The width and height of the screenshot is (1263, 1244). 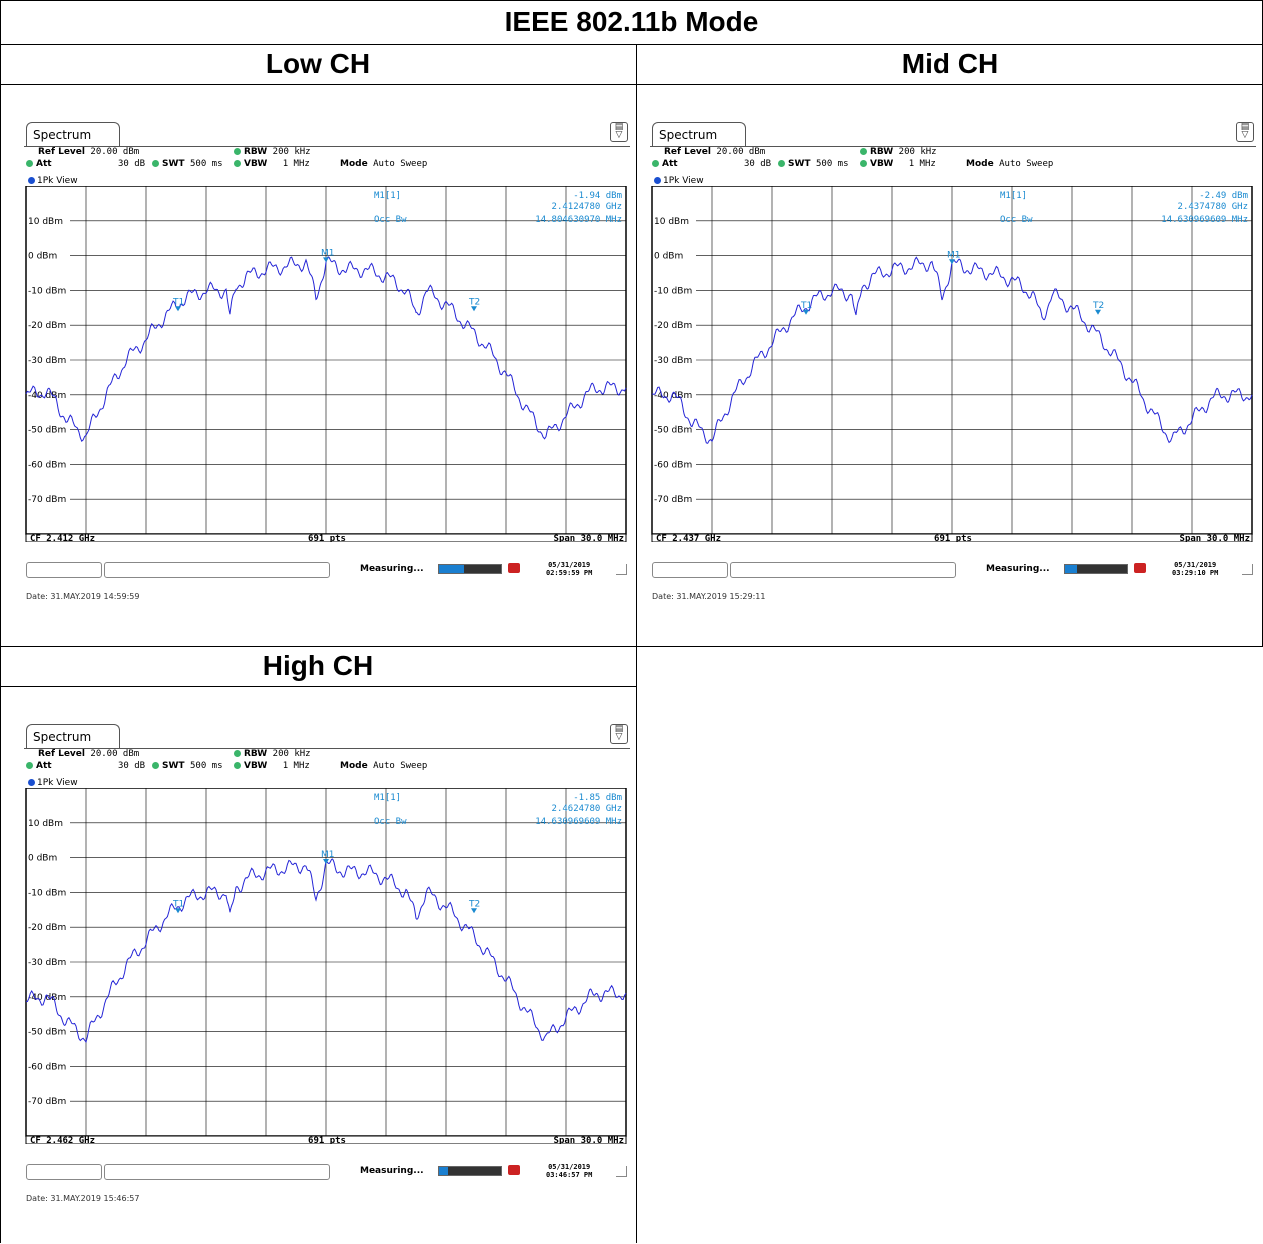 What do you see at coordinates (597, 196) in the screenshot?
I see `marker-readout-level: -1.94 dBm` at bounding box center [597, 196].